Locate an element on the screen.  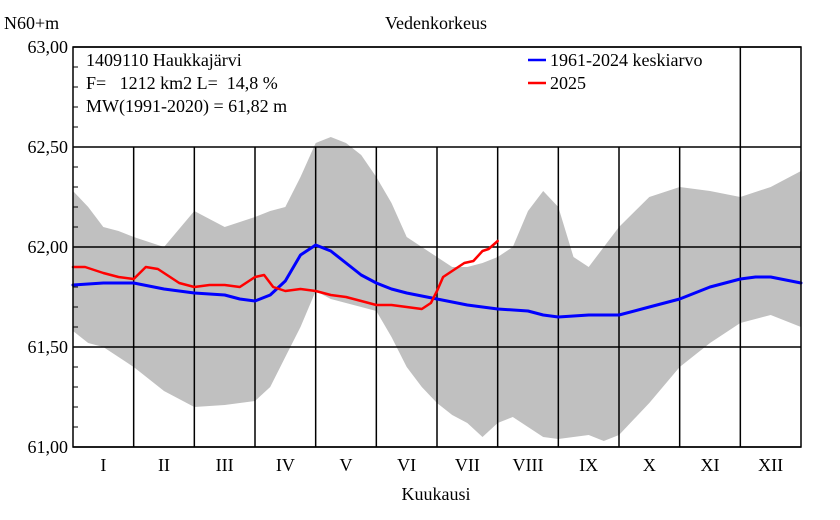
x-tick-label: IV is located at coordinates (285, 465).